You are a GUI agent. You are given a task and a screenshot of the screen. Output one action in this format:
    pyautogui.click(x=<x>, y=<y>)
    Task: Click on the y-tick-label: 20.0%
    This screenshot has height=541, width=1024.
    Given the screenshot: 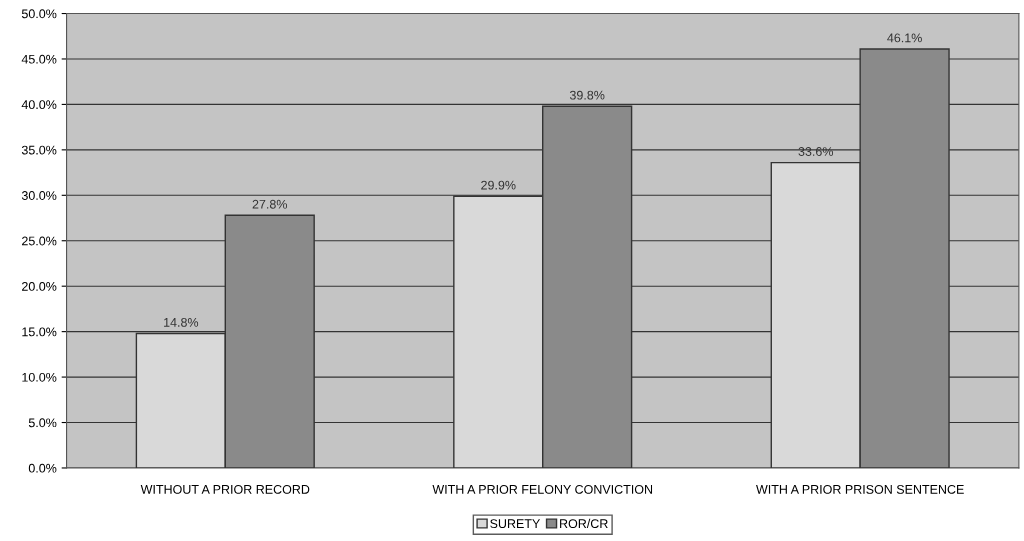 What is the action you would take?
    pyautogui.click(x=39, y=286)
    